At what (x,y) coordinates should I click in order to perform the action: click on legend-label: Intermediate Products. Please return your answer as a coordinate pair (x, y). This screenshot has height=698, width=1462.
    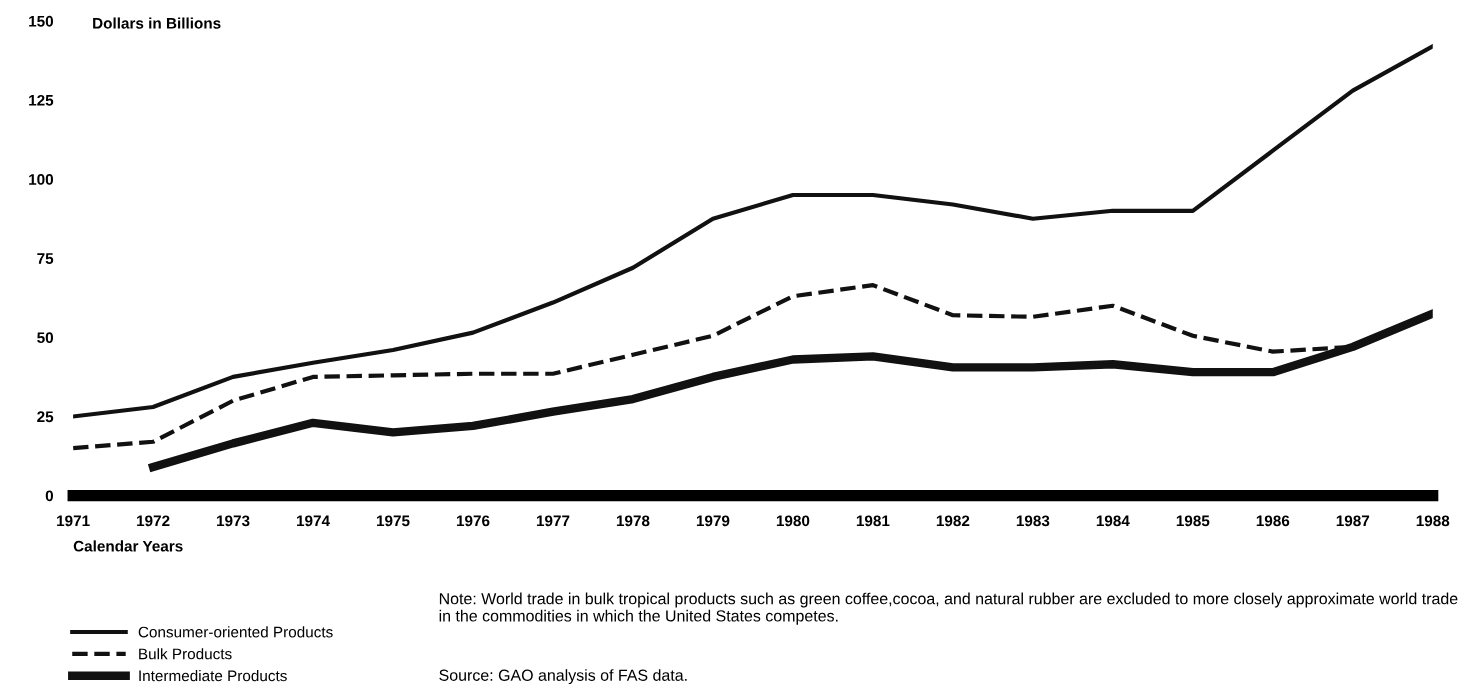
    Looking at the image, I should click on (213, 676).